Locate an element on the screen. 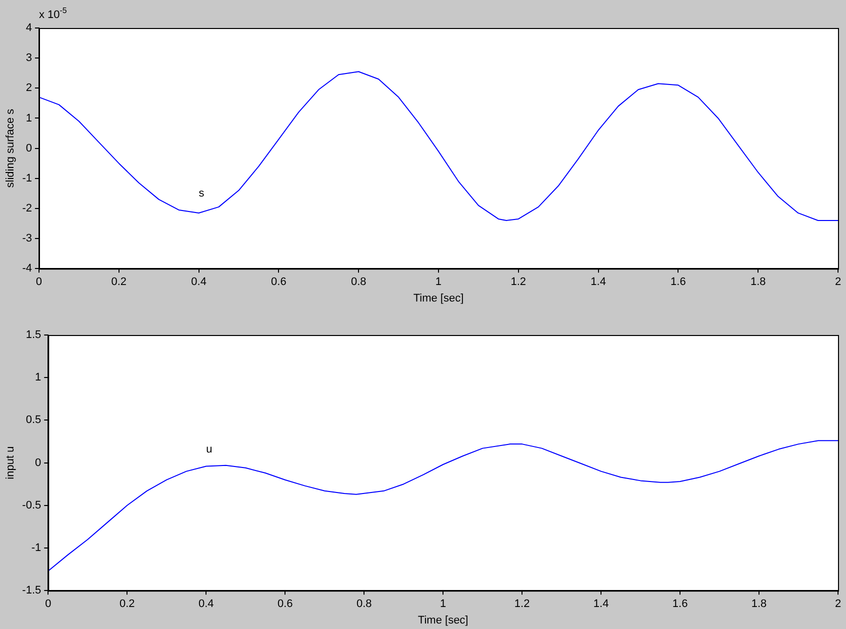 This screenshot has width=846, height=629. y-tick-label: -1.5 is located at coordinates (32, 590).